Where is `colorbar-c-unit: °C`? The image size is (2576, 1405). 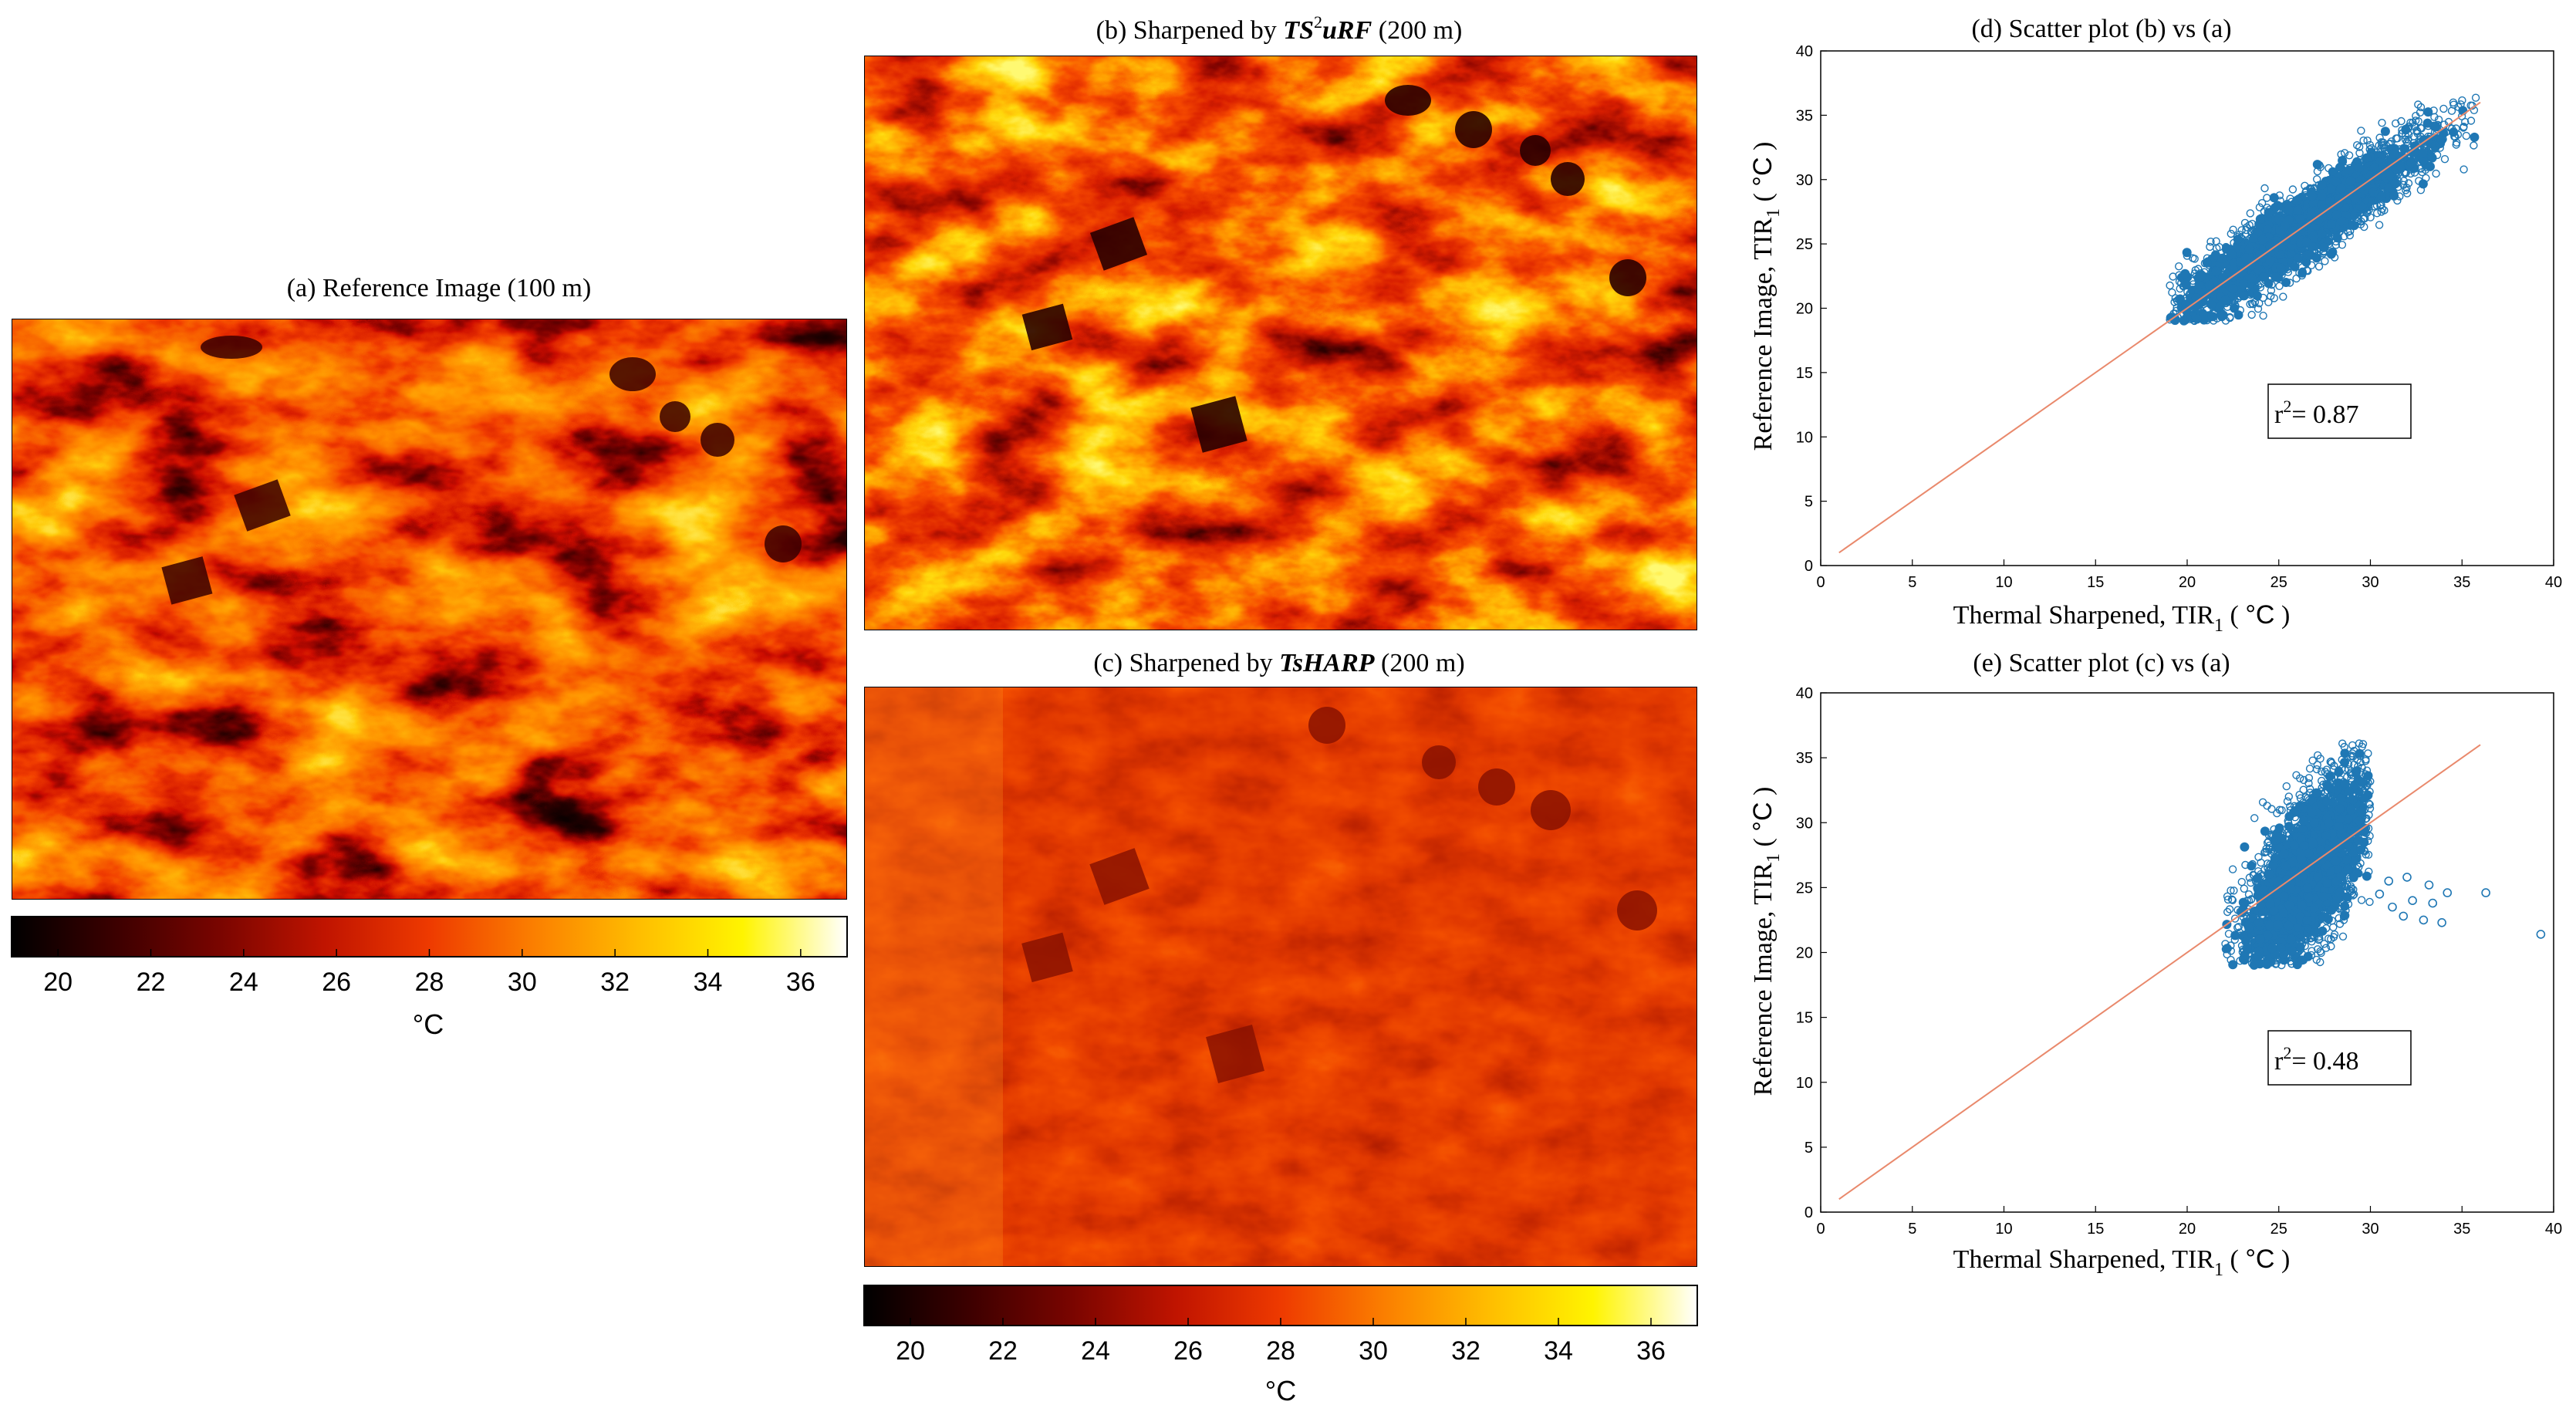
colorbar-c-unit: °C is located at coordinates (1280, 1390).